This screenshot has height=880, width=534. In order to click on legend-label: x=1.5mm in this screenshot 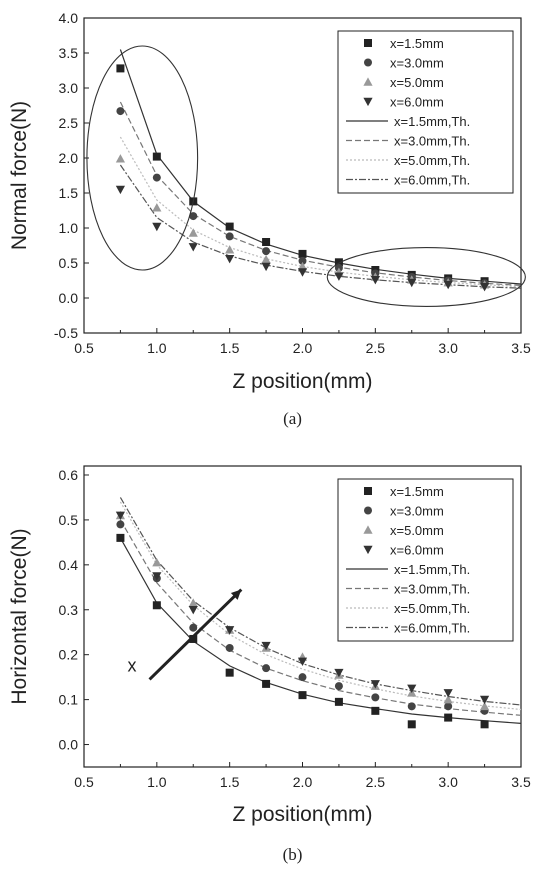, I will do `click(417, 491)`.